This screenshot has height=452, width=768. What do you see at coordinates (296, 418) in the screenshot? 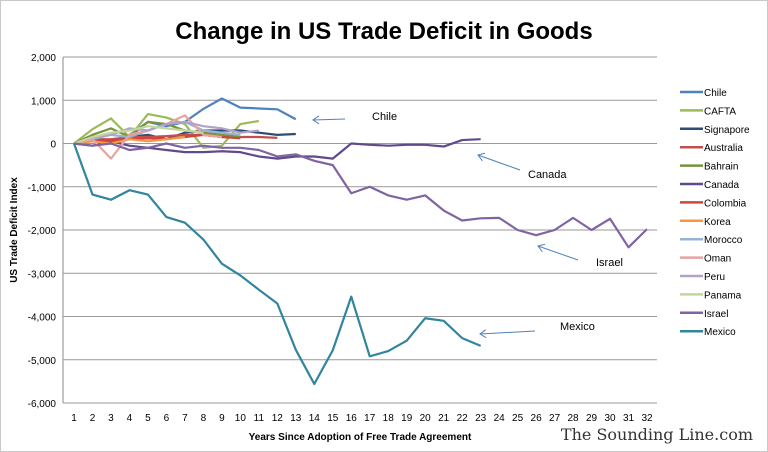
I see `x-tick-label: 13` at bounding box center [296, 418].